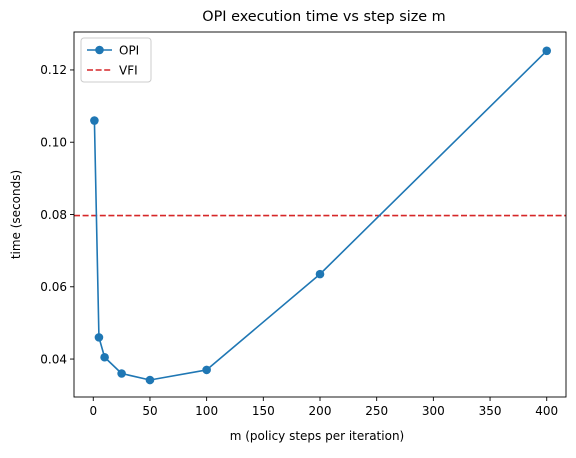 Image resolution: width=576 pixels, height=458 pixels. I want to click on legend-vfi-label: VFI, so click(128, 70).